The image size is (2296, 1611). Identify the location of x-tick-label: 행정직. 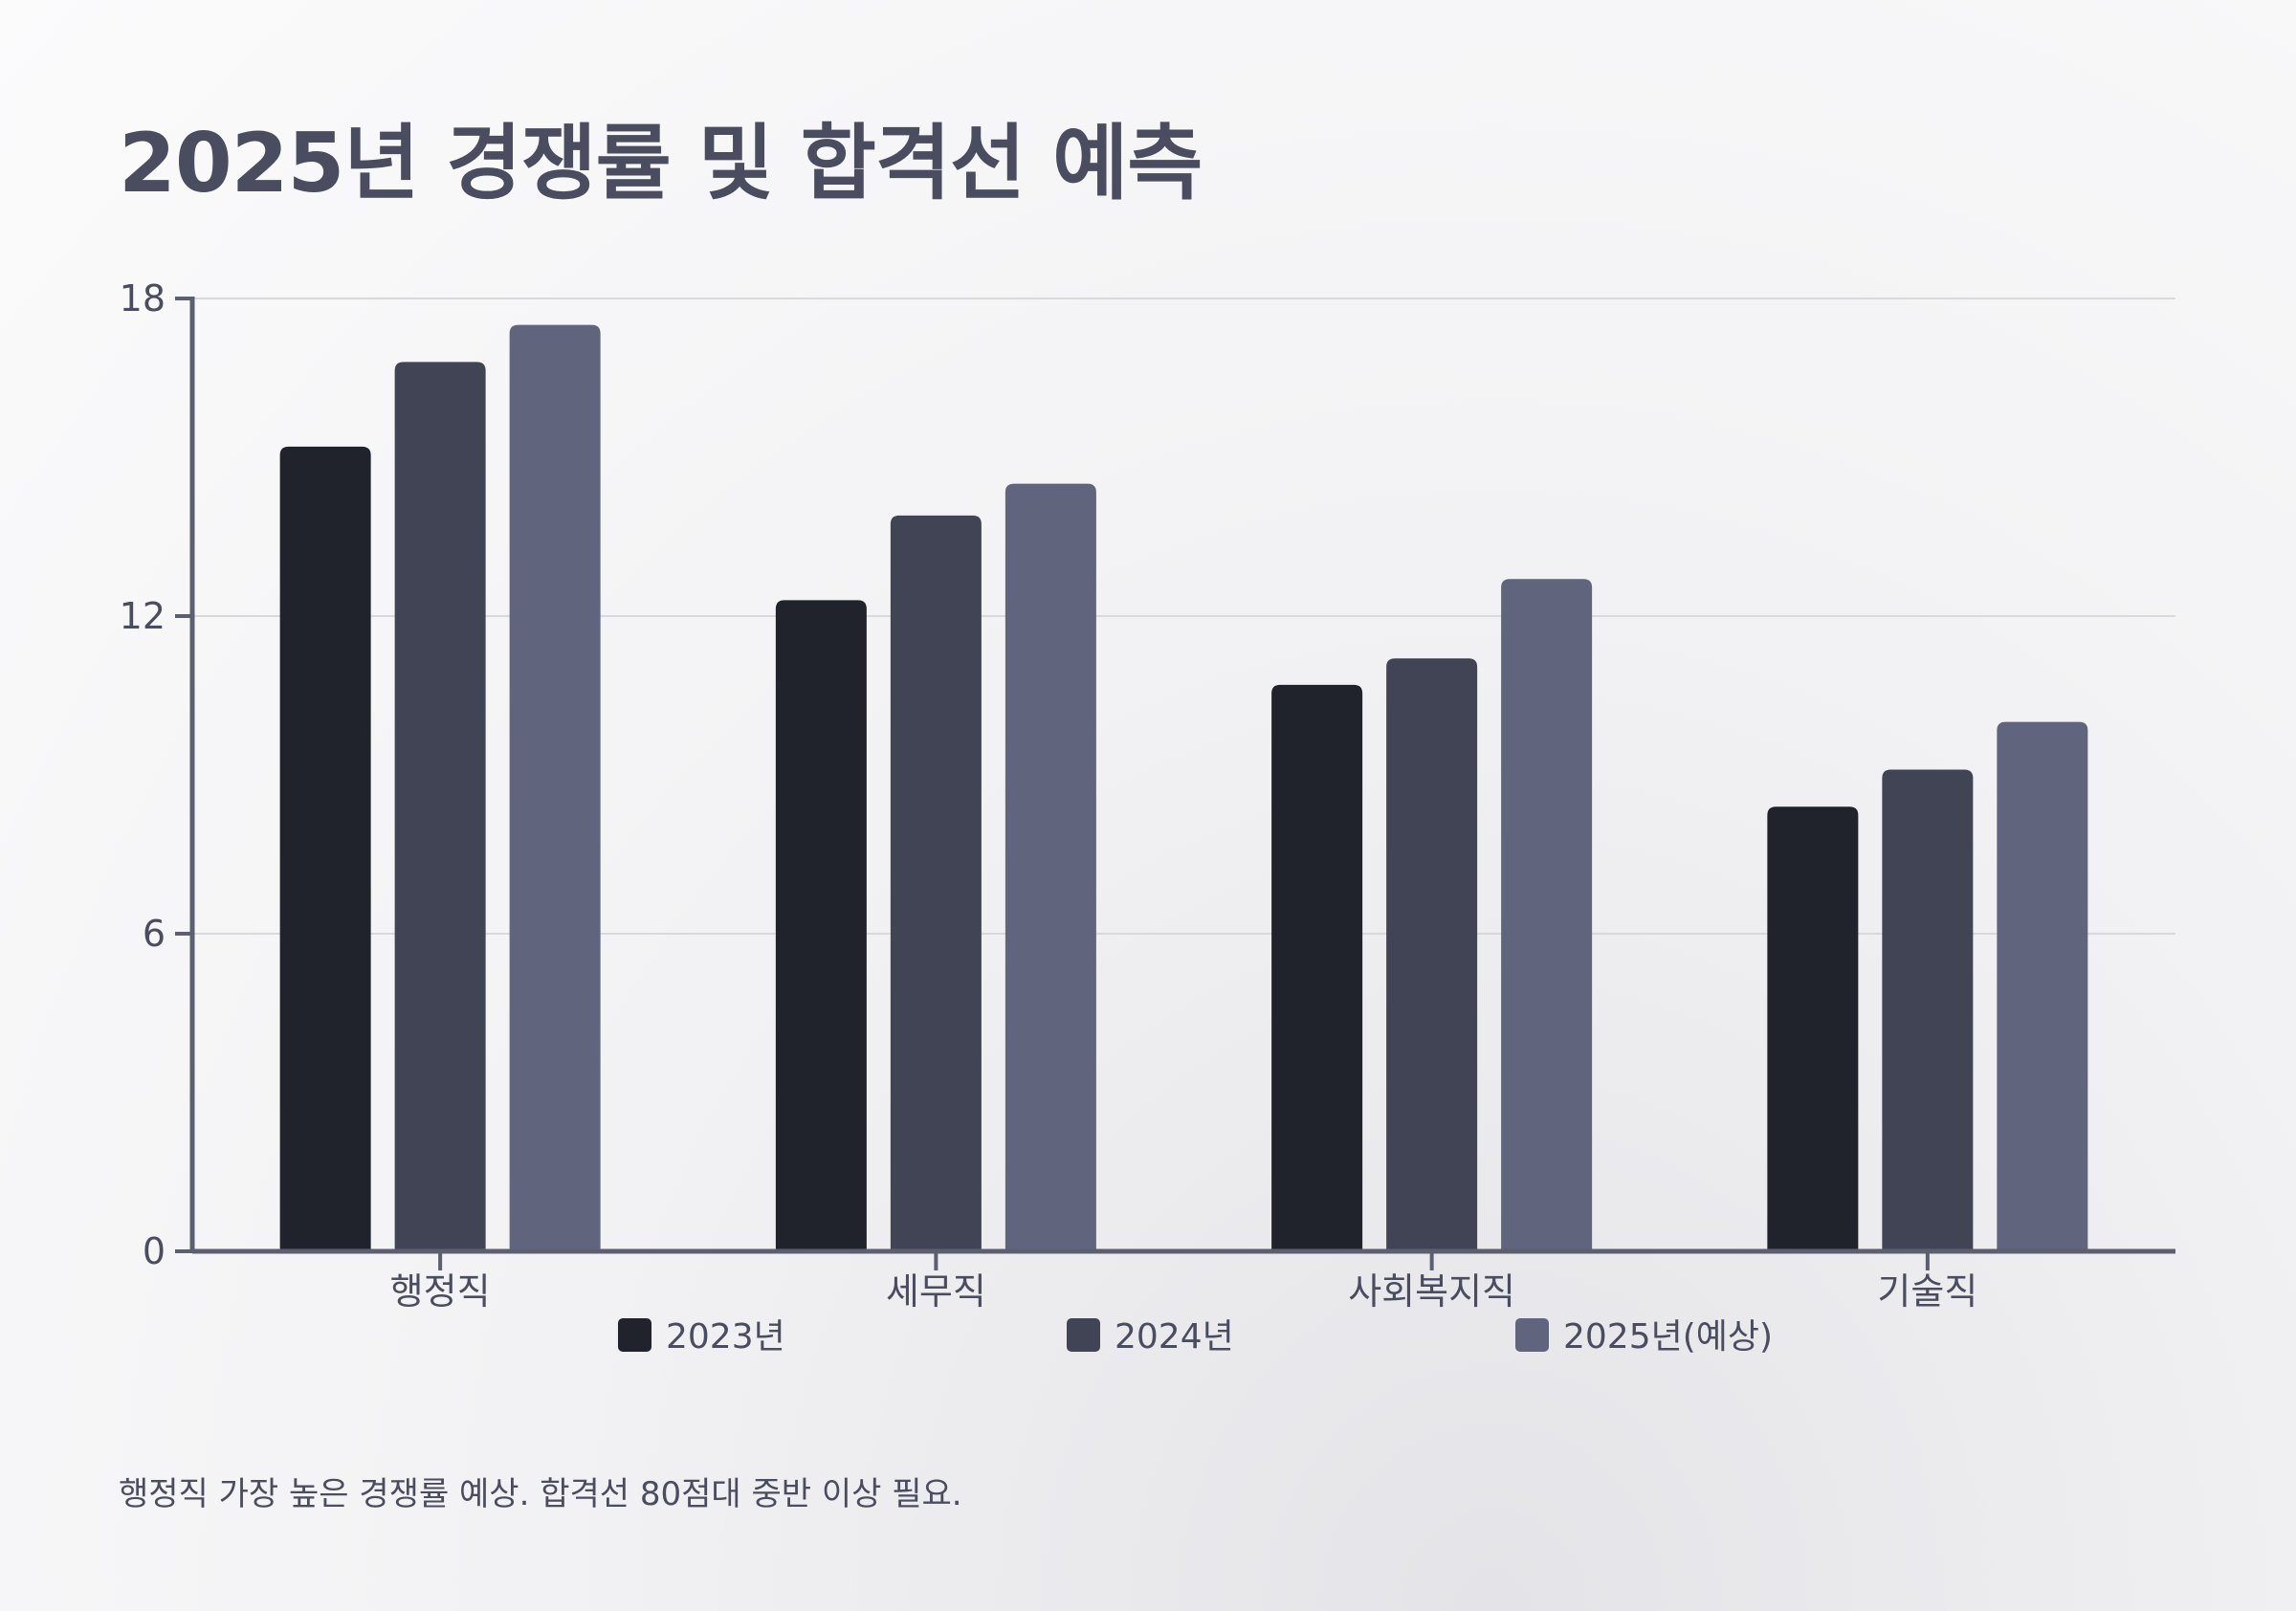
(441, 1291).